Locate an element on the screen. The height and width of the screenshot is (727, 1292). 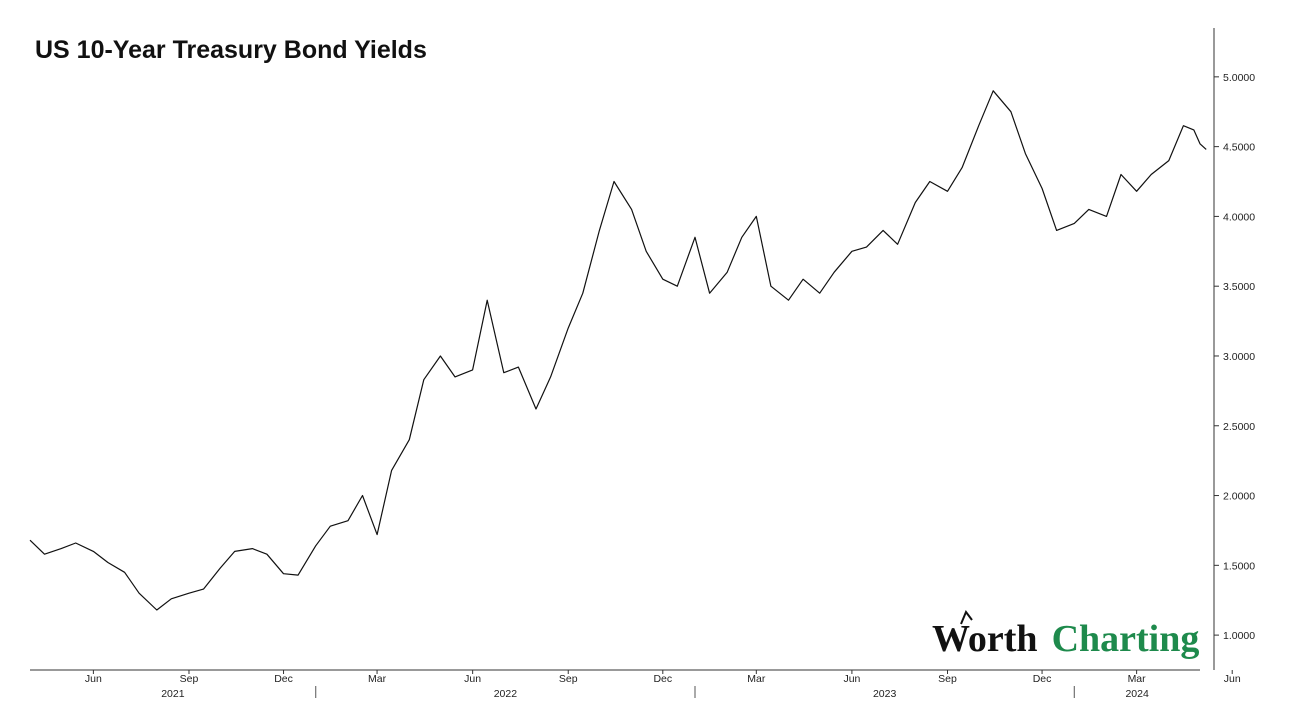
year-label: 2022 is located at coordinates (506, 694).